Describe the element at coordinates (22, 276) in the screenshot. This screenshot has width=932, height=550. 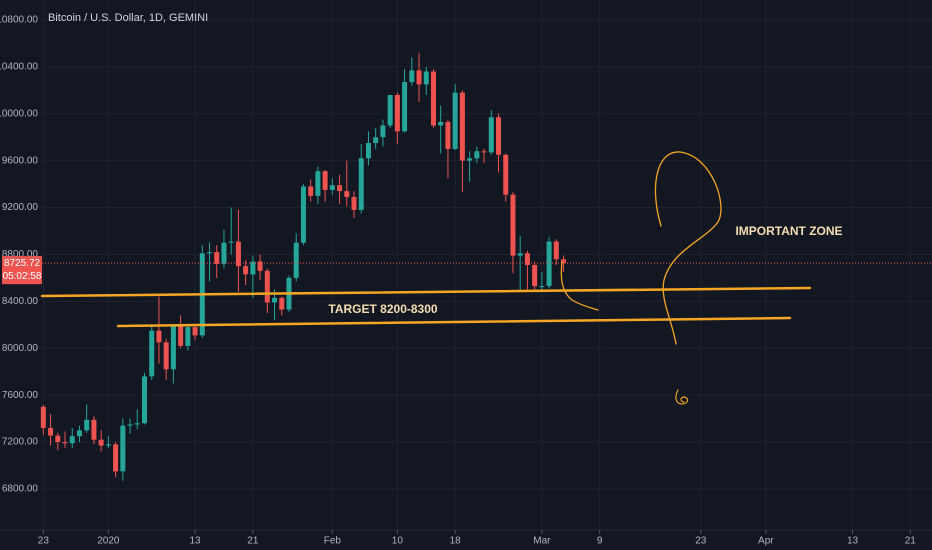
I see `countdown-text: 05:02:58` at that location.